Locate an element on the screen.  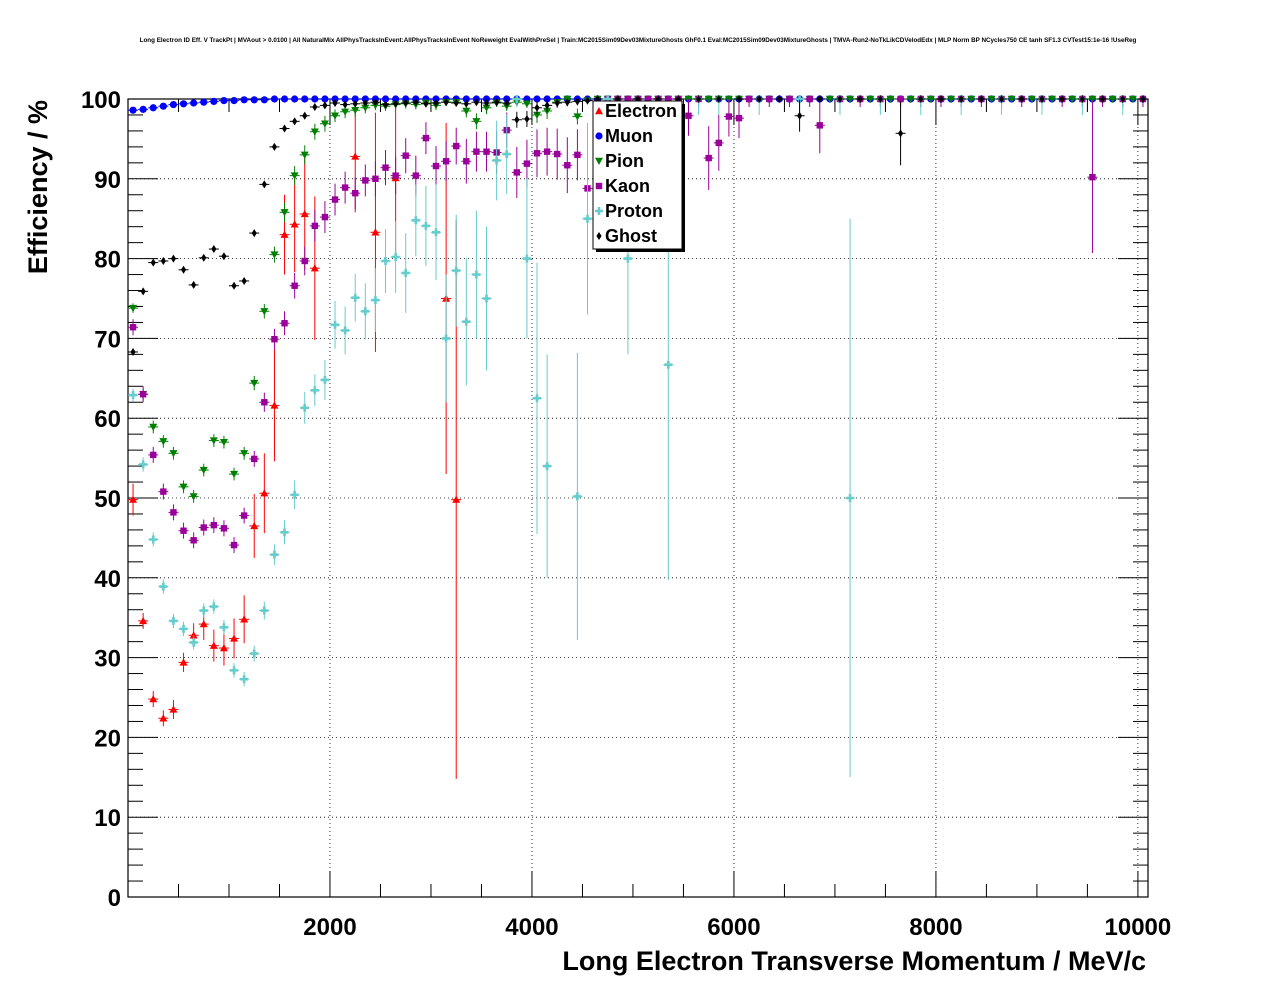
x-tick-label: 8000 is located at coordinates (935, 927).